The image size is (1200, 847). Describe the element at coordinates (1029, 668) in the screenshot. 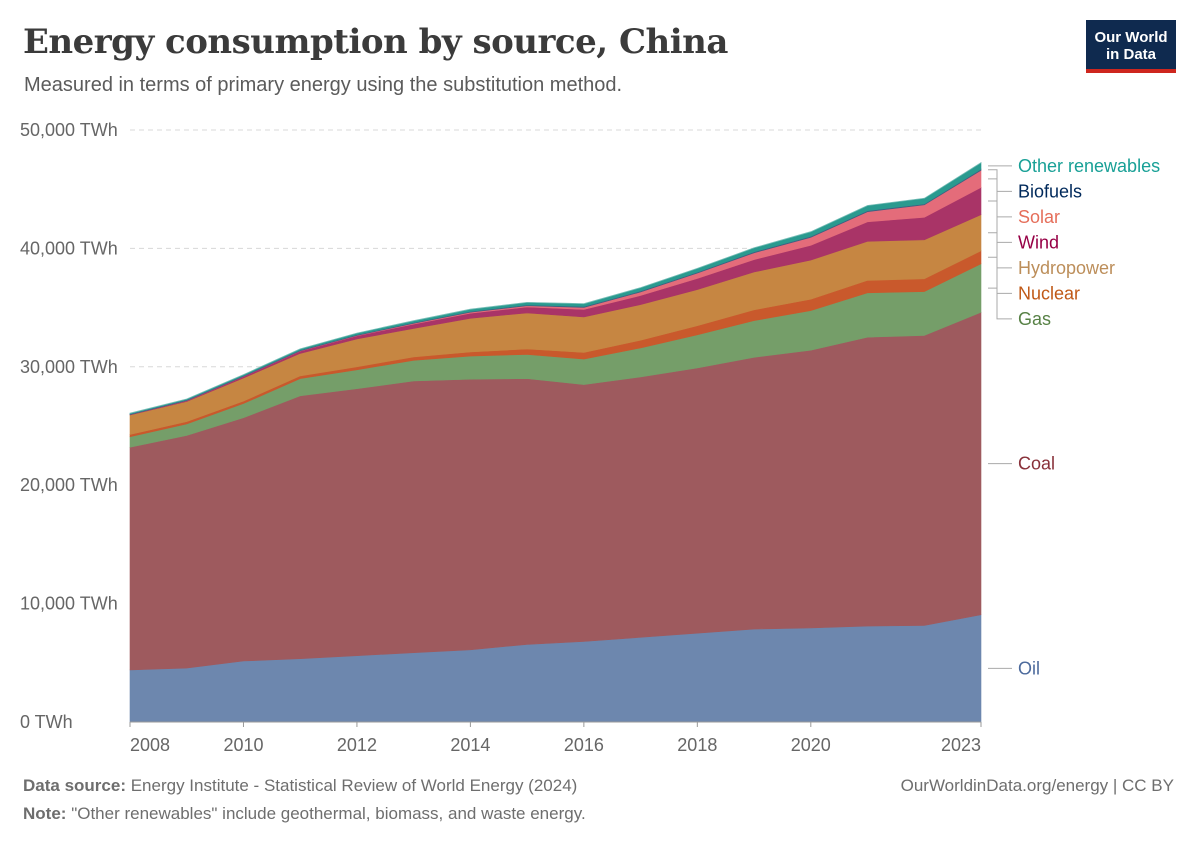

I see `legend-label-oil: Oil` at that location.